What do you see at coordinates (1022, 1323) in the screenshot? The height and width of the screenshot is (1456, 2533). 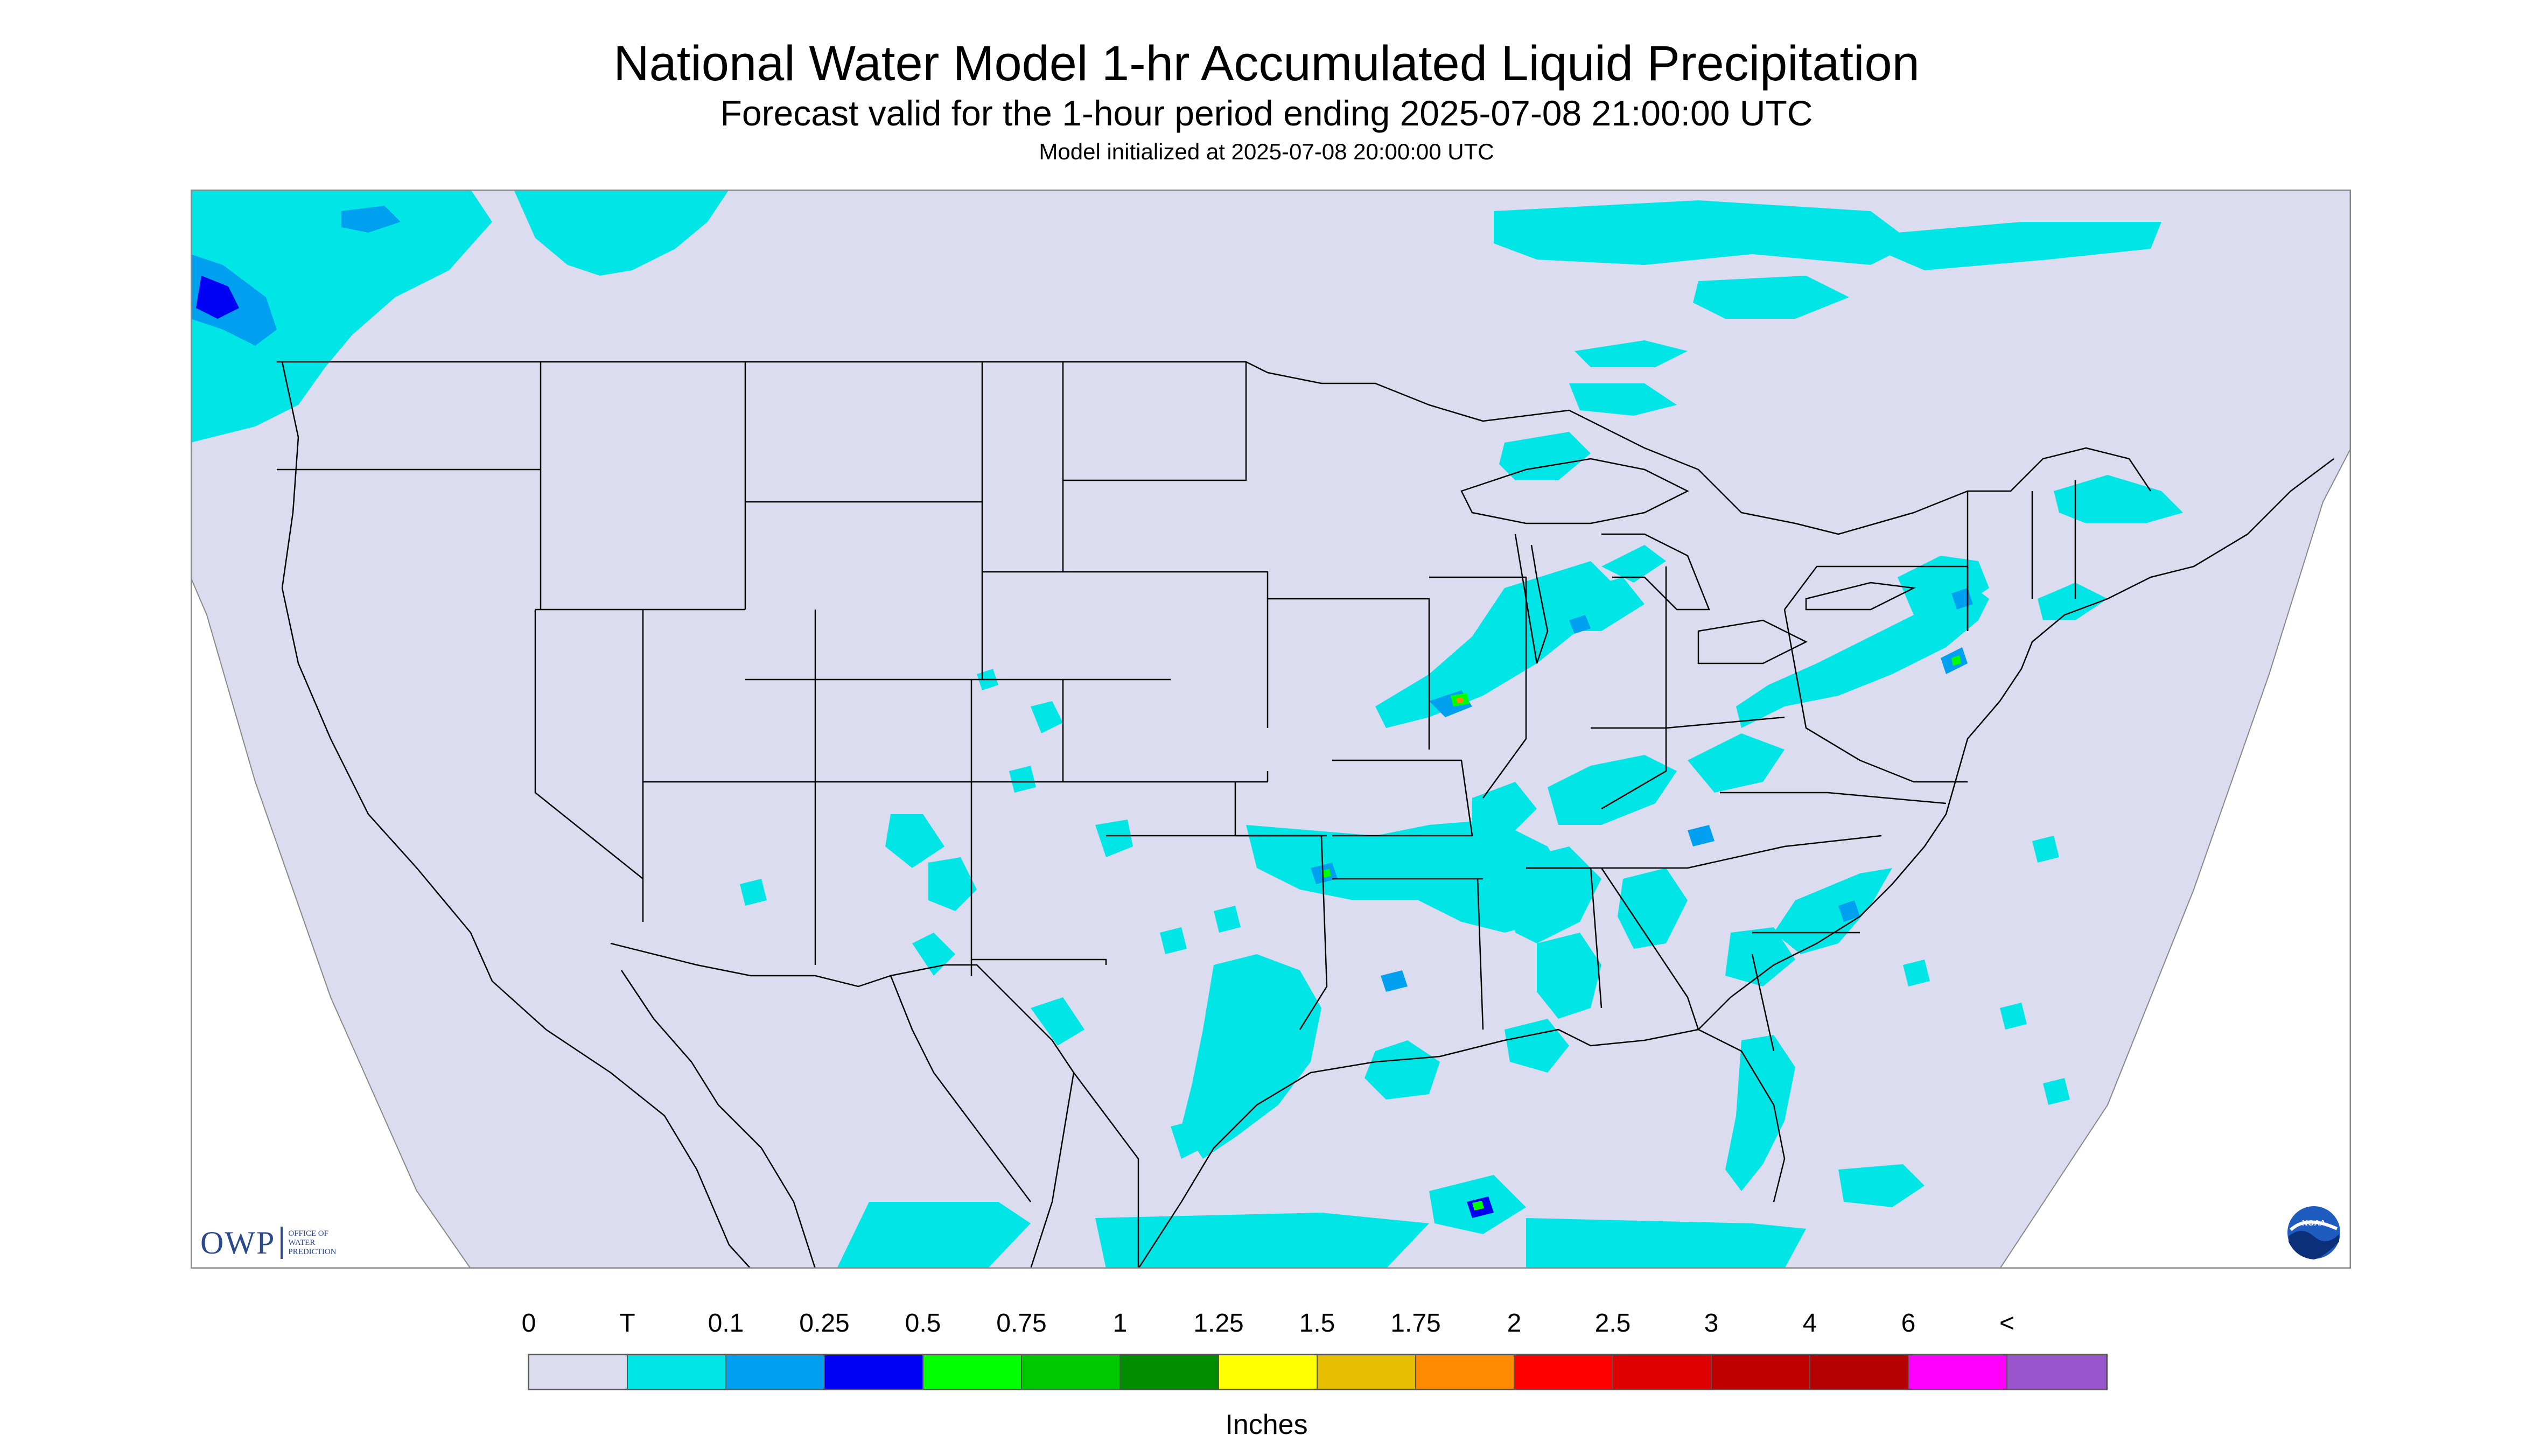 I see `legend-label: 0.75` at bounding box center [1022, 1323].